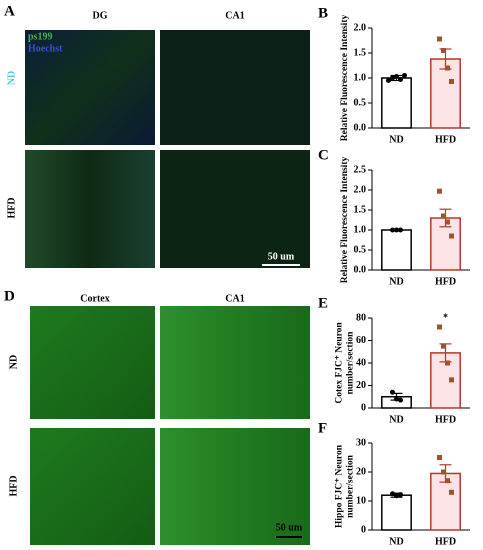 The image size is (483, 550). I want to click on column-label: DG, so click(100, 15).